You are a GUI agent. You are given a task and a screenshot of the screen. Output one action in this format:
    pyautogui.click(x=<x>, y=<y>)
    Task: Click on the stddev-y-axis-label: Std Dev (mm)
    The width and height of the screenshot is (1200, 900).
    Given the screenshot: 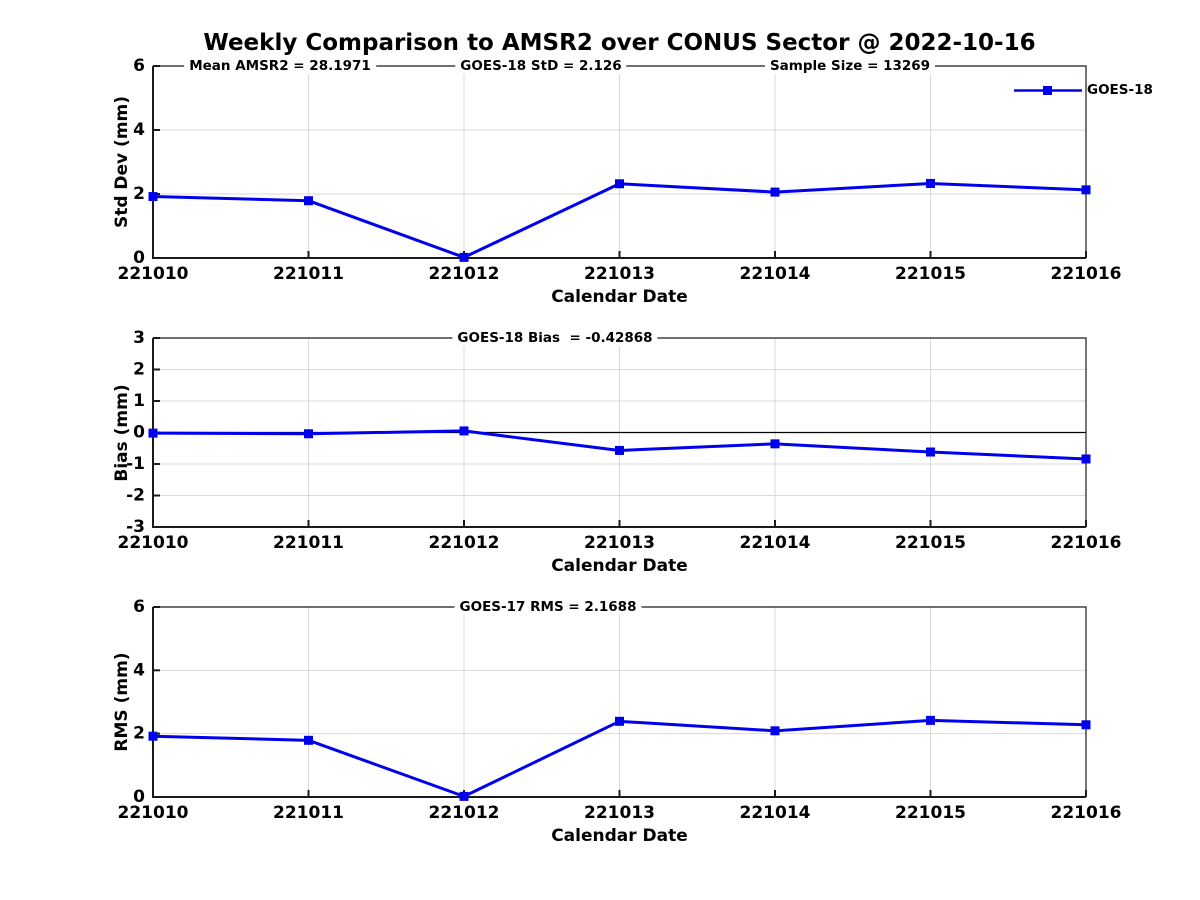 What is the action you would take?
    pyautogui.click(x=122, y=162)
    